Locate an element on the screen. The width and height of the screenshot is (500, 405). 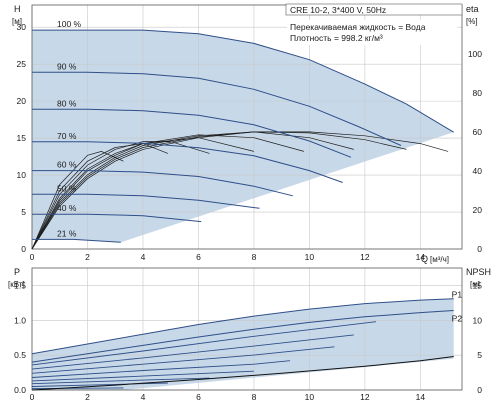
speed-label: 40 % is located at coordinates (67, 208).